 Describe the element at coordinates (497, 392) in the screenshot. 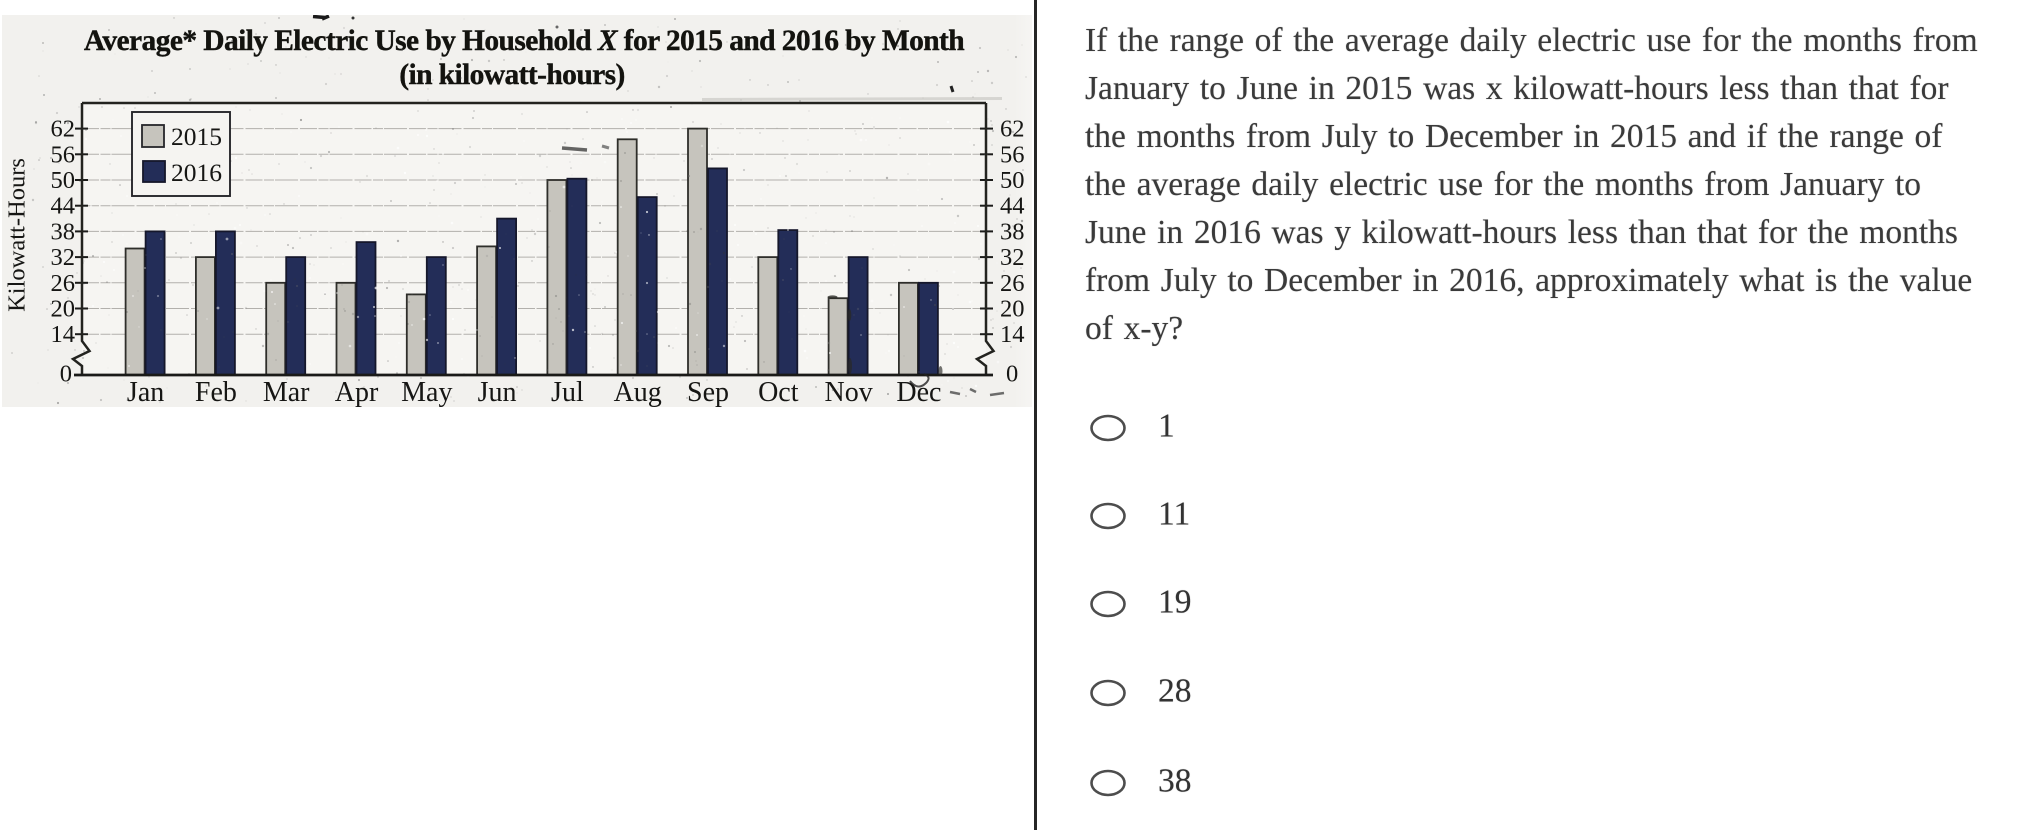

I see `svg-text: Jun` at that location.